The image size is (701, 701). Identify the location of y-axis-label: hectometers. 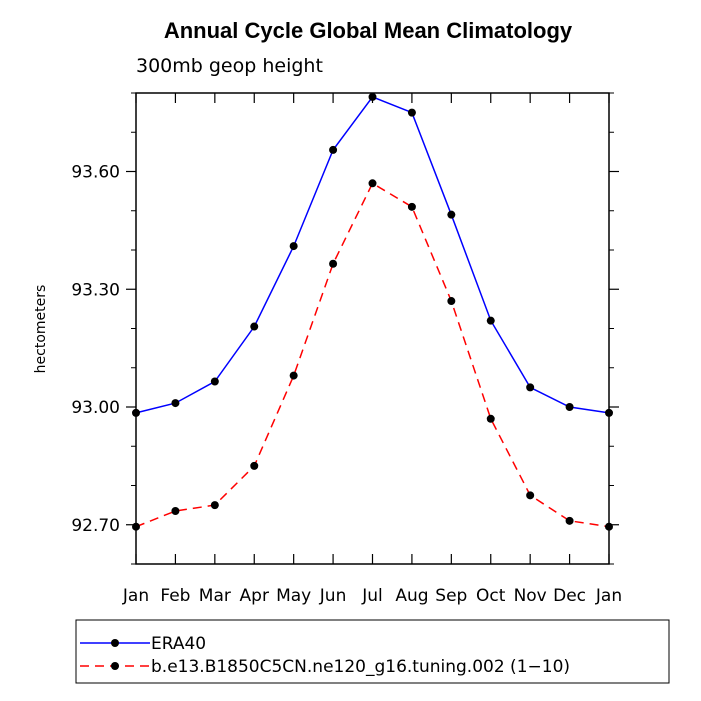
(41, 329).